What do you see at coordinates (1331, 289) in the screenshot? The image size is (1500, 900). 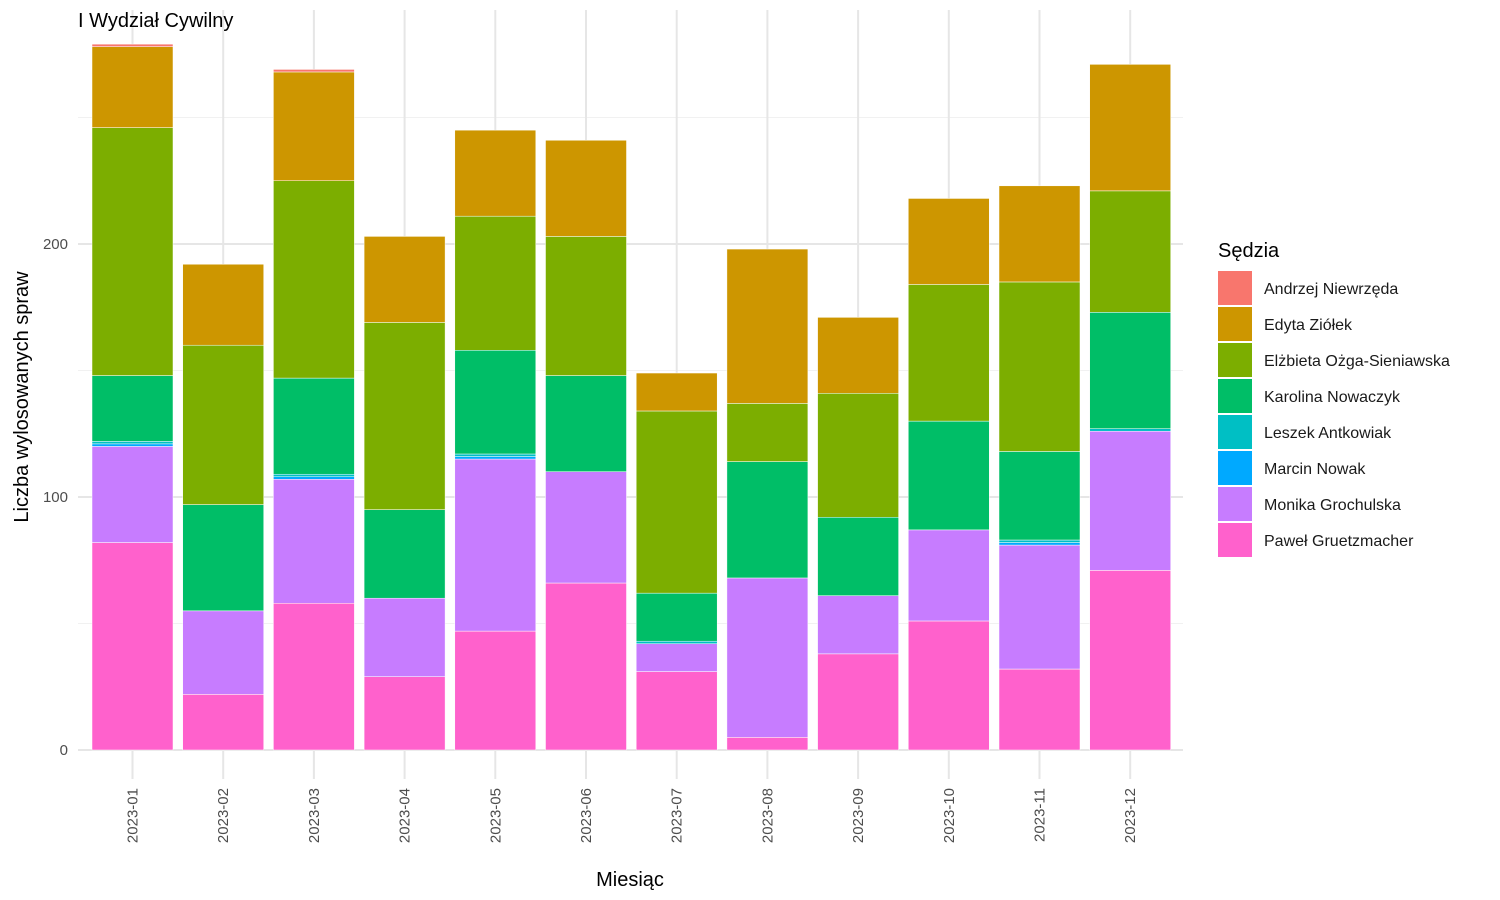 I see `legend-label: Andrzej Niewrzęda` at bounding box center [1331, 289].